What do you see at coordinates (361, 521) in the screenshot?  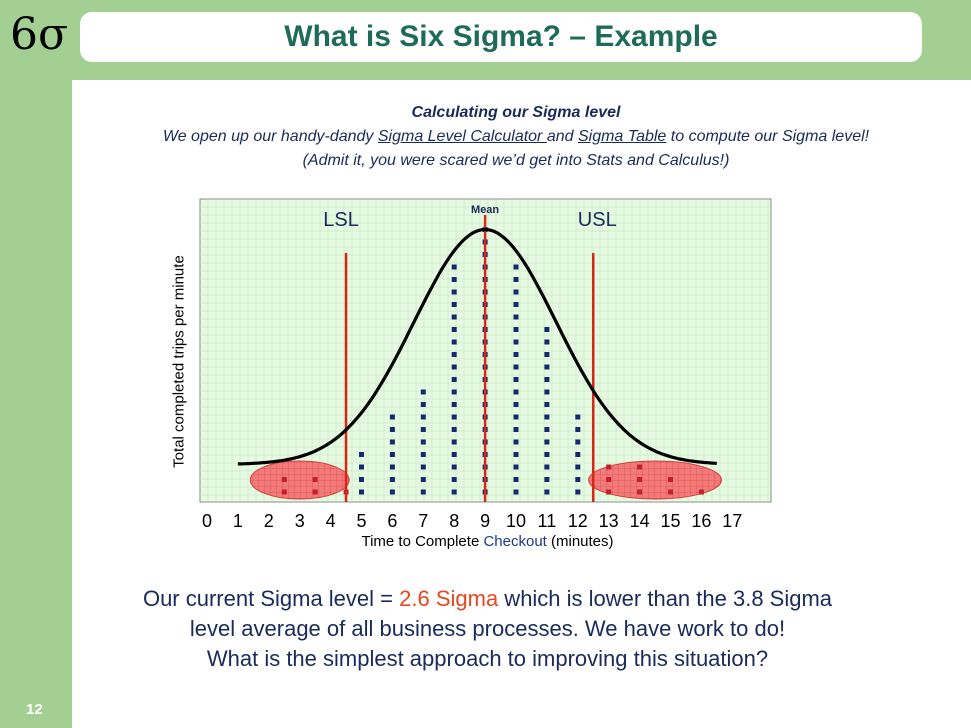 I see `x-tick-label: 5` at bounding box center [361, 521].